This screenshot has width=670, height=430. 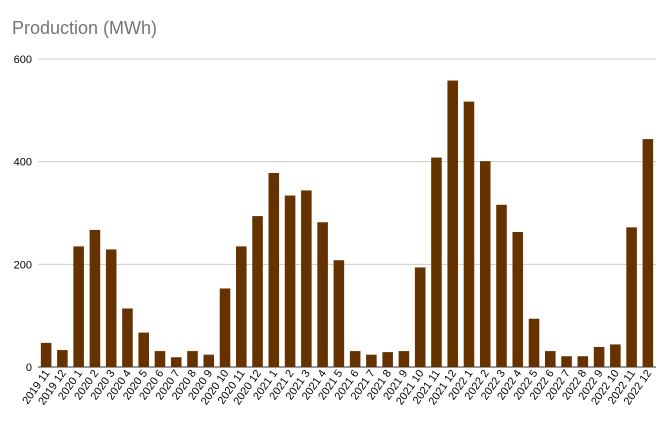 What do you see at coordinates (23, 265) in the screenshot?
I see `y-tick-label: 200` at bounding box center [23, 265].